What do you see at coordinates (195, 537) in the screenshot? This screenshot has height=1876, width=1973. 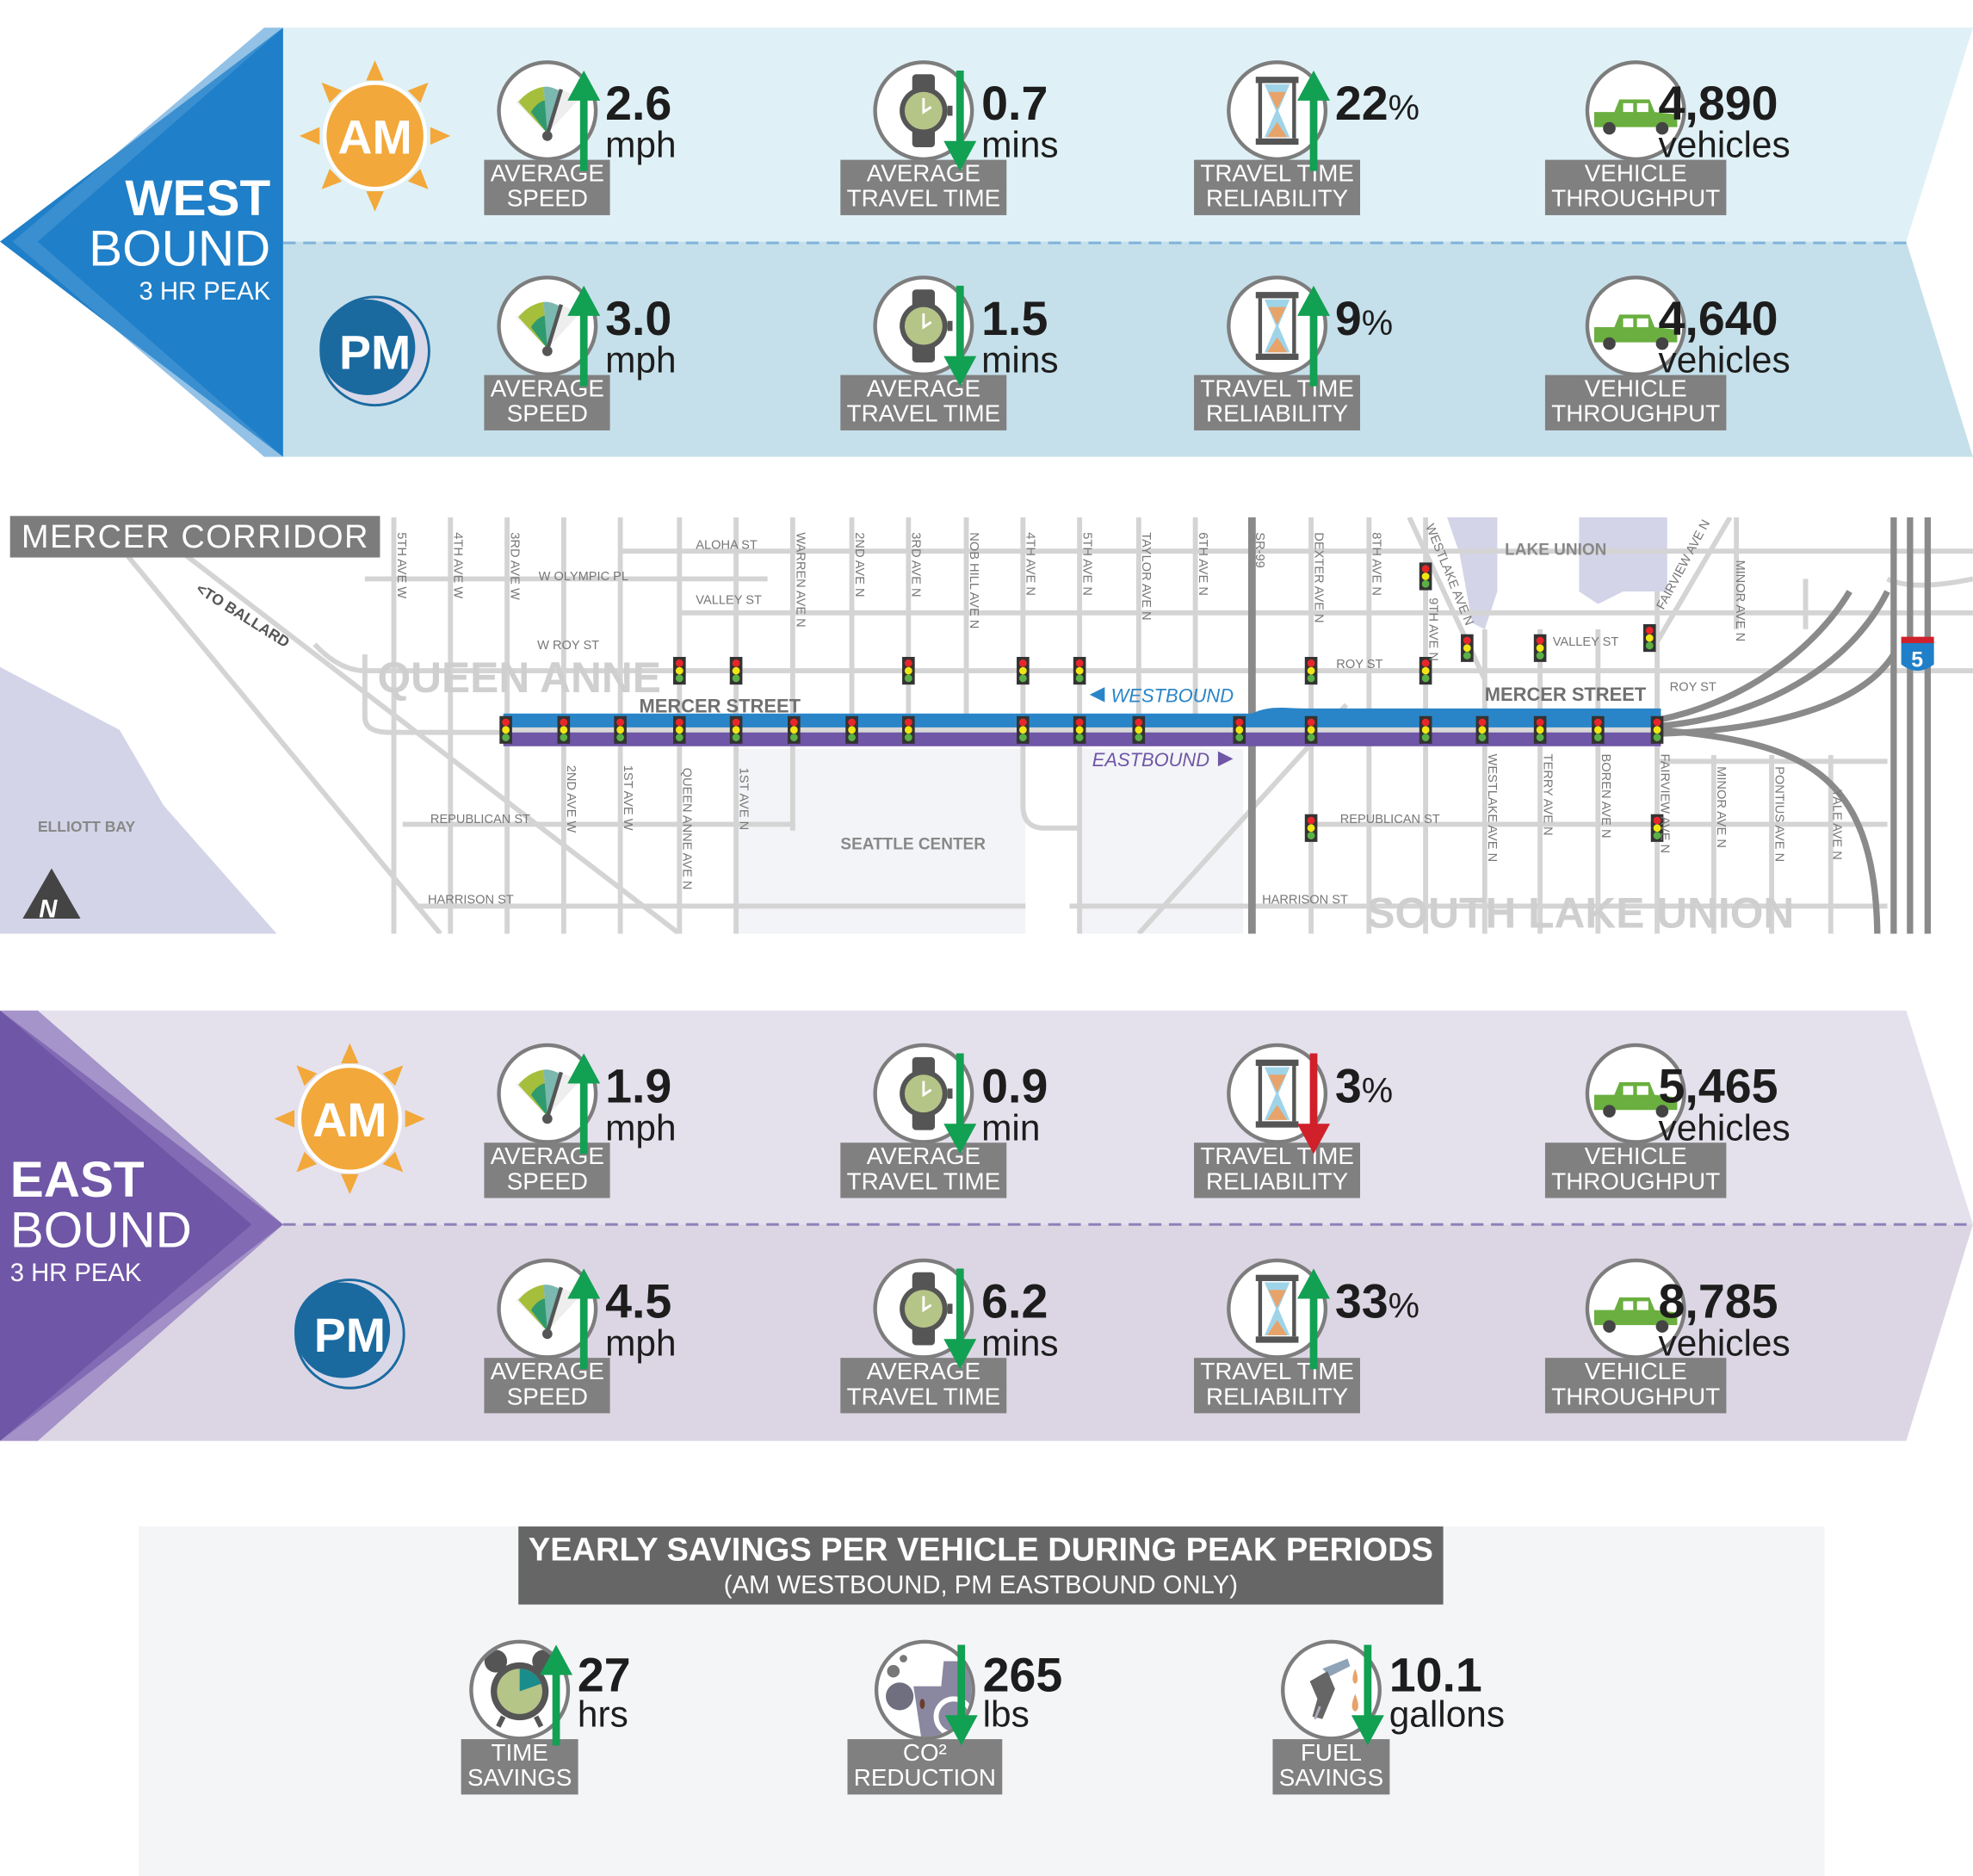 I see `map-title: MERCER CORRIDOR` at bounding box center [195, 537].